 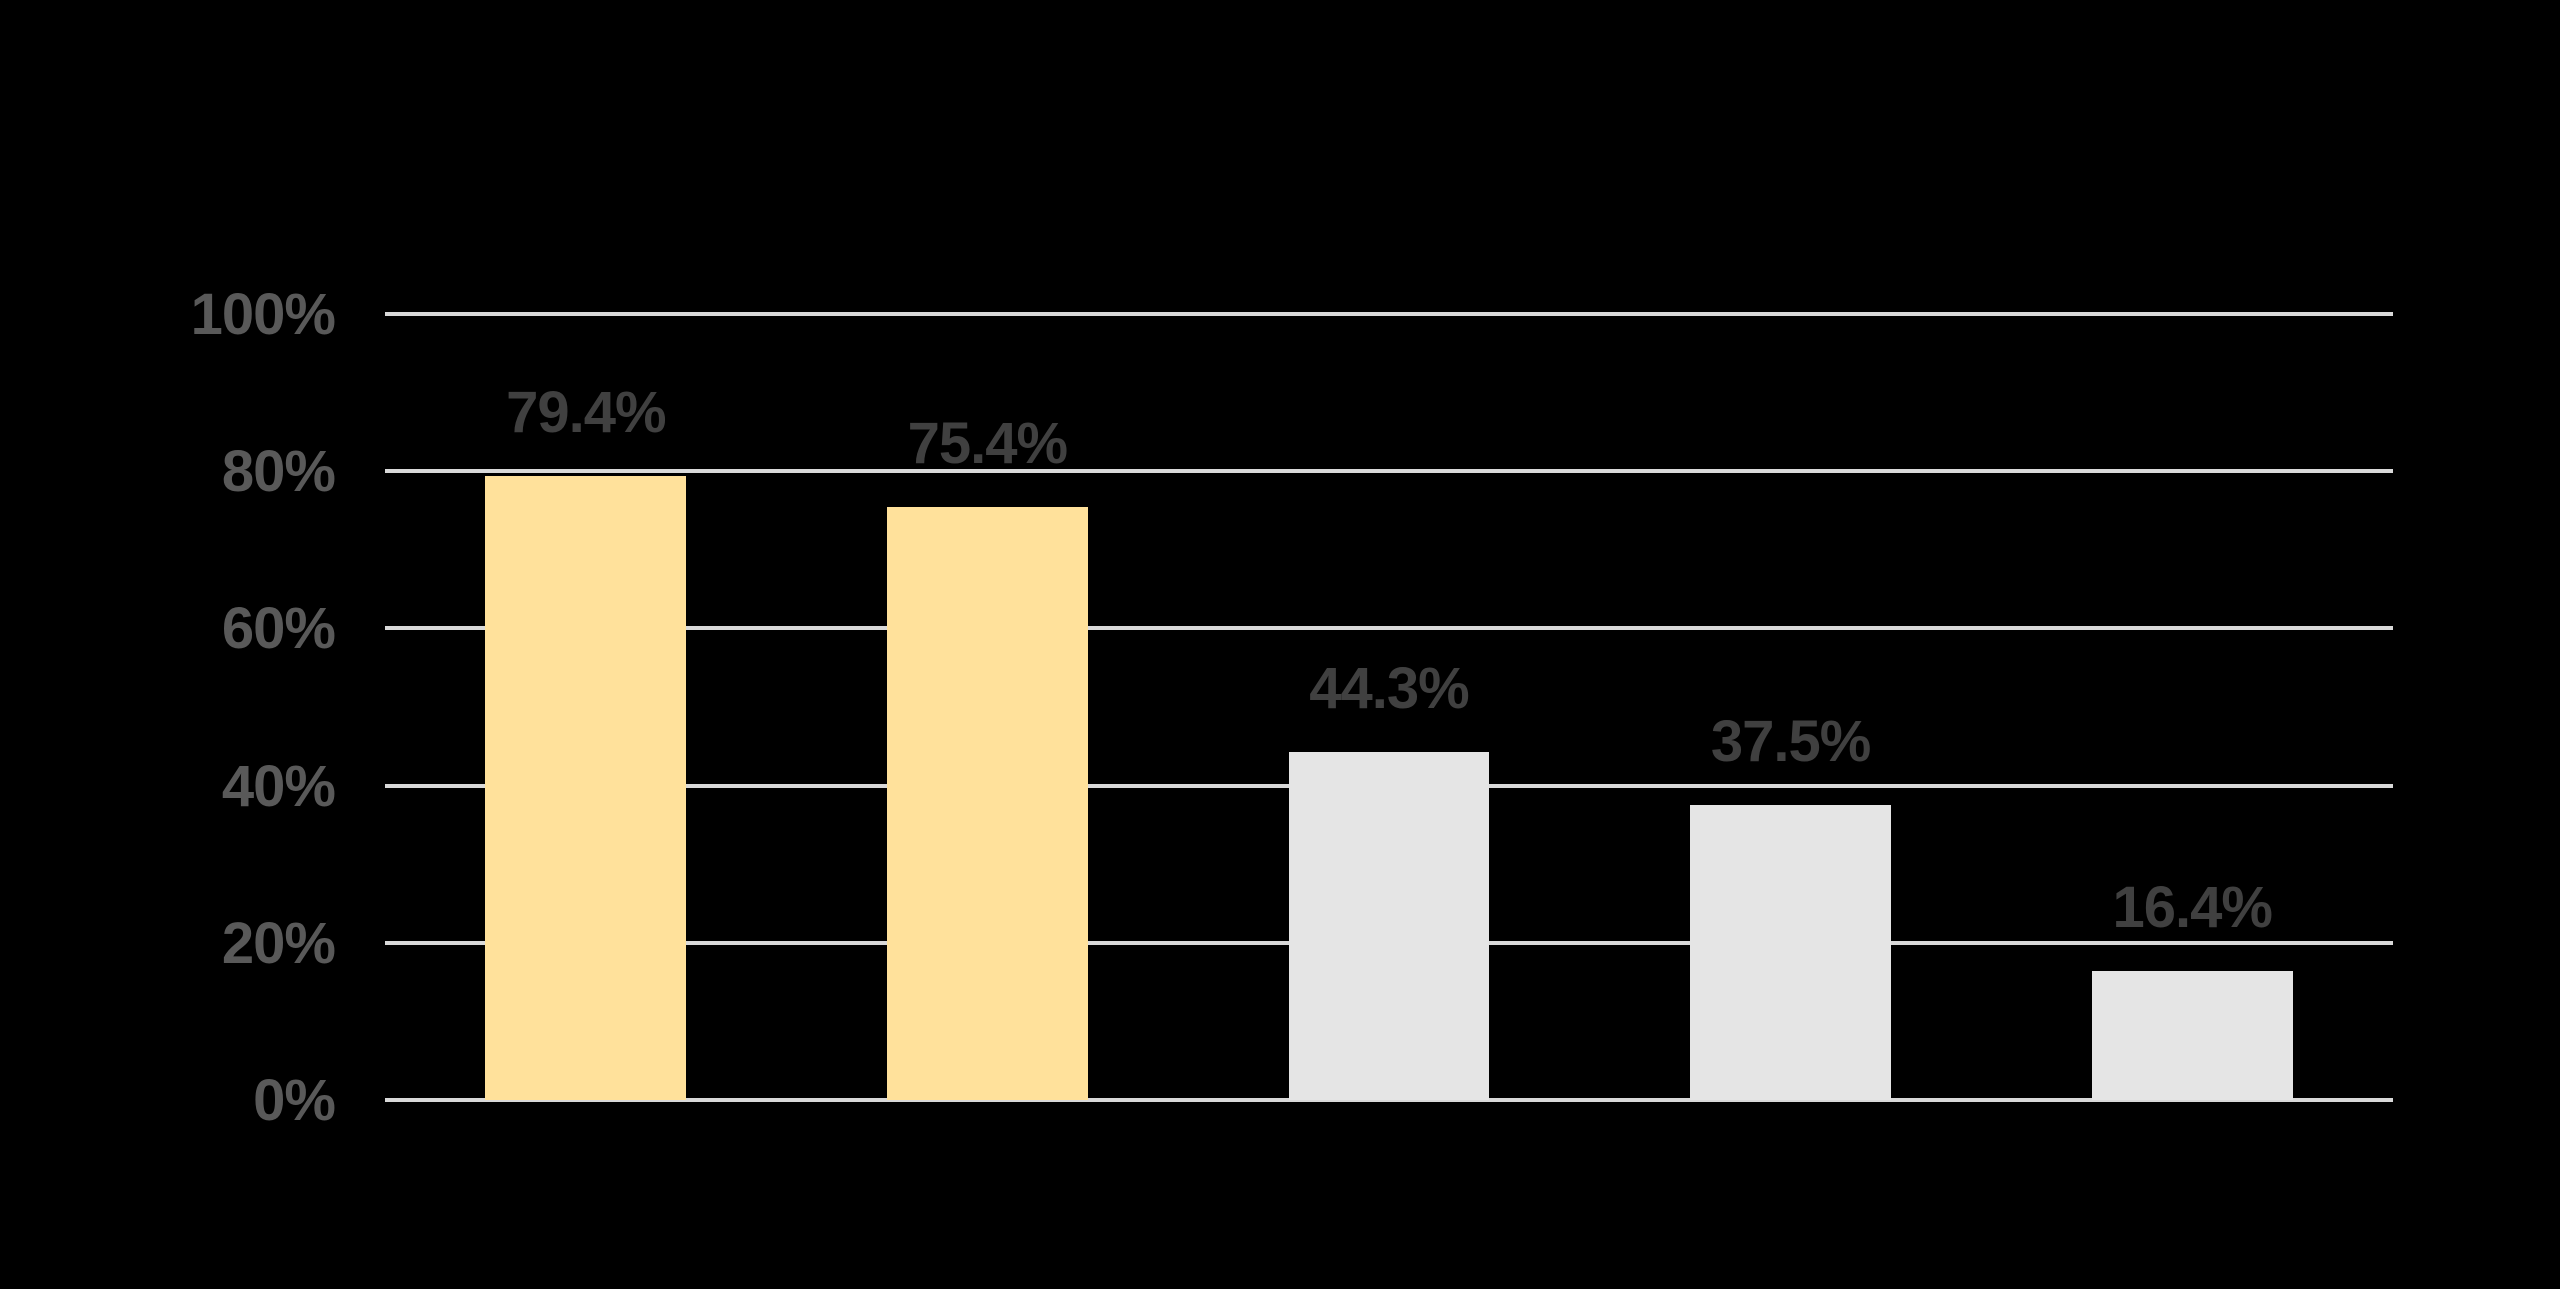 What do you see at coordinates (1389, 688) in the screenshot?
I see `bar-value-label: 44.3%` at bounding box center [1389, 688].